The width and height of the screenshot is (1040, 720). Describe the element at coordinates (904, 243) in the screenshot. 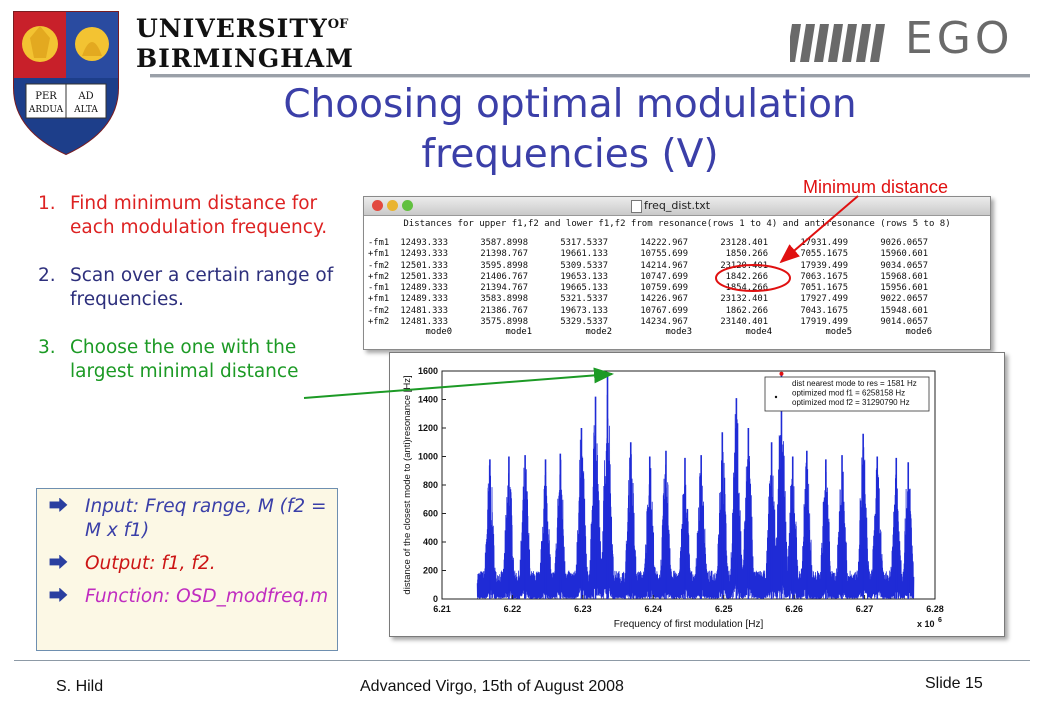

I see `table-cell: 9026.0657` at that location.